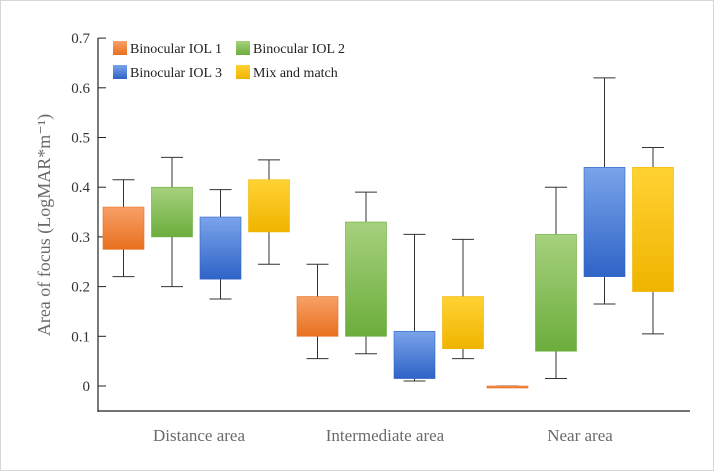 The image size is (714, 471). I want to click on category-labels: Distance area Intermediate area Near area, so click(383, 435).